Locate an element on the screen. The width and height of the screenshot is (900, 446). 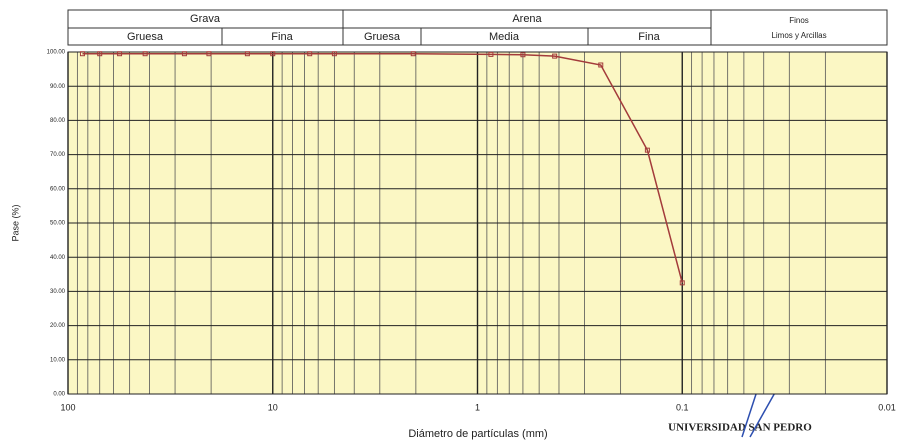
header-label: Finos is located at coordinates (799, 20).